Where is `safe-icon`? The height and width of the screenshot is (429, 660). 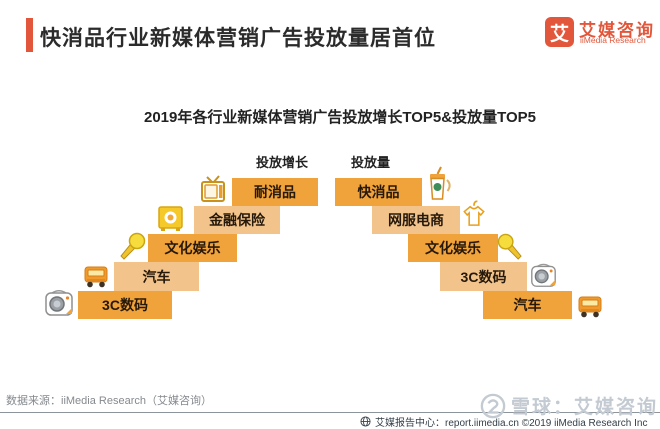
safe-icon is located at coordinates (170, 218).